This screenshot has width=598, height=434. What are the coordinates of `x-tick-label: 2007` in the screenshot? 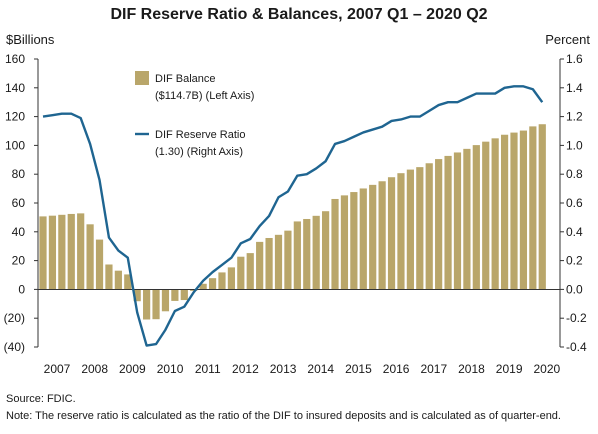 It's located at (57, 369).